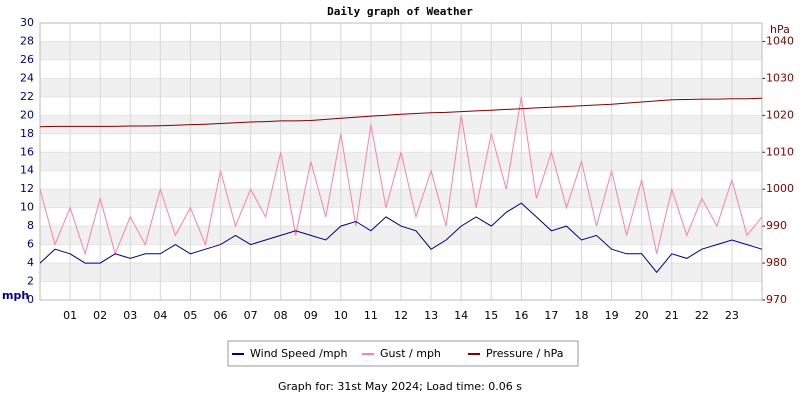  Describe the element at coordinates (70, 315) in the screenshot. I see `x-tick-label: 01` at that location.